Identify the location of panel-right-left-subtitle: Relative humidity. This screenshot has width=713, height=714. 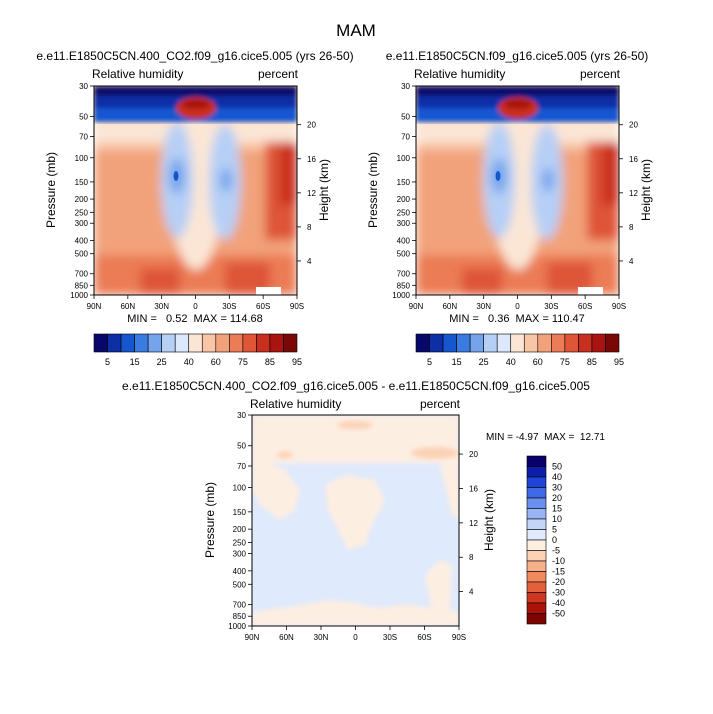
(459, 74).